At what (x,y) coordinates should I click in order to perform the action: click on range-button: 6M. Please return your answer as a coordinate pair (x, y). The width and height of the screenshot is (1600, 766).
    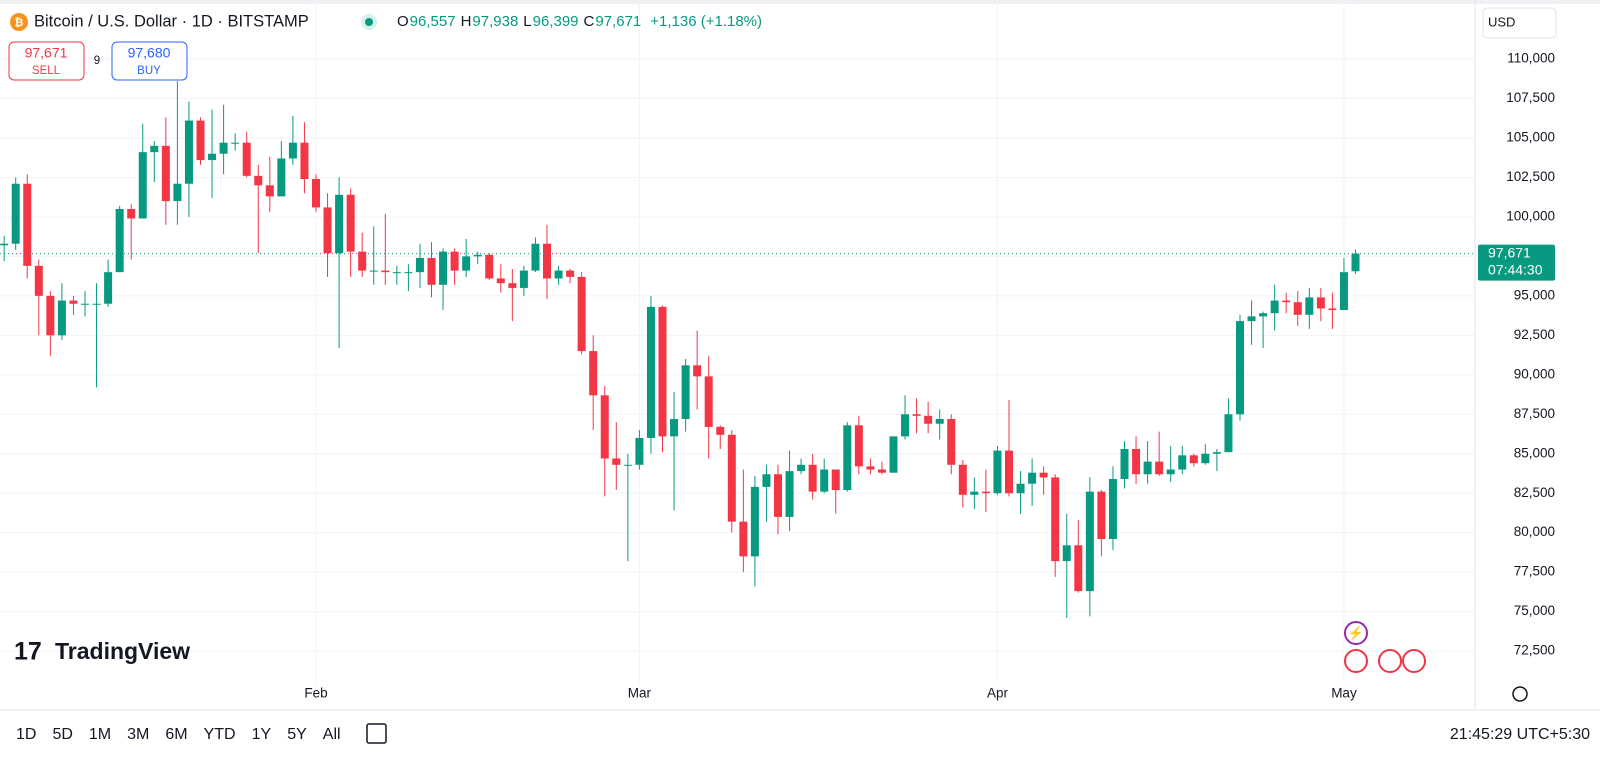
    Looking at the image, I should click on (176, 734).